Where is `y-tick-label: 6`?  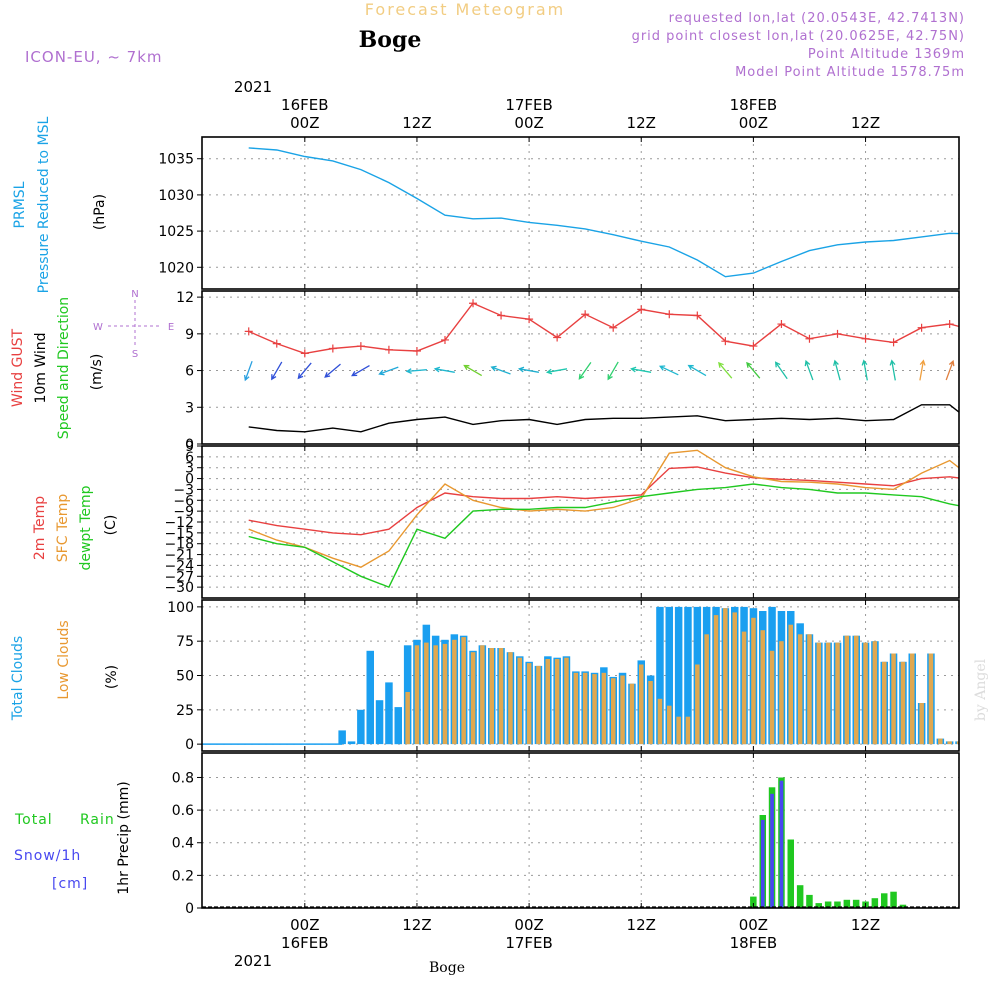
y-tick-label: 6 is located at coordinates (189, 458).